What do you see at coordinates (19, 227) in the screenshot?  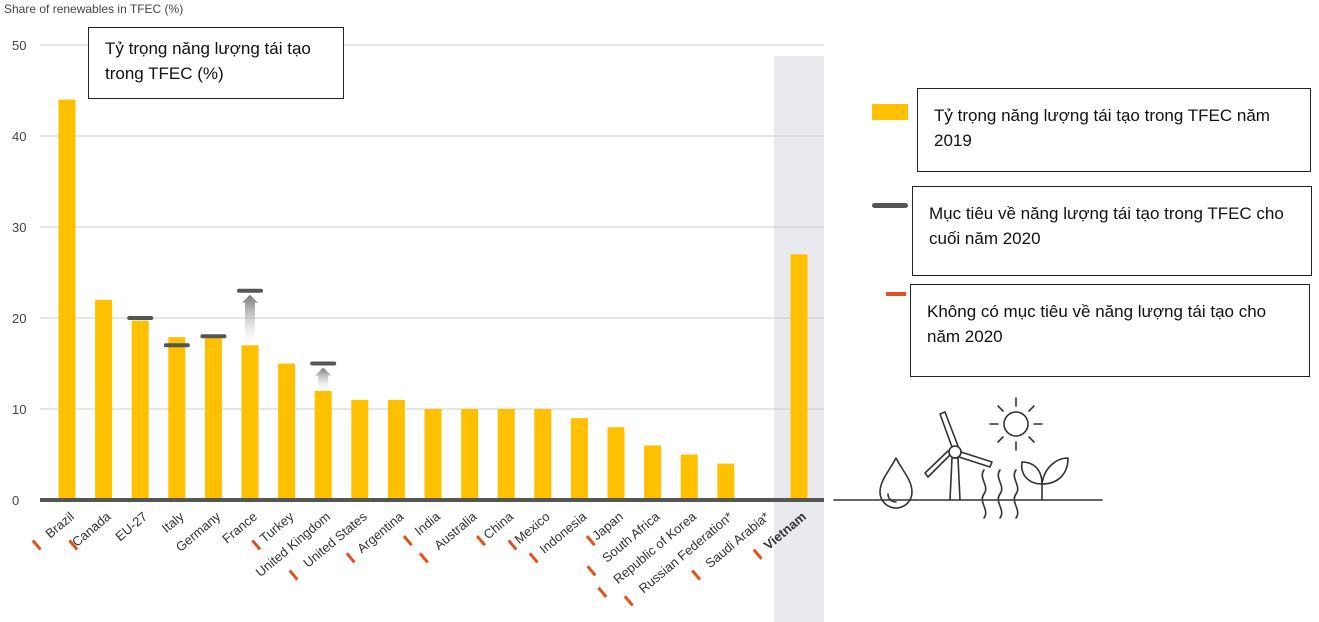 I see `y-tick-label: 30` at bounding box center [19, 227].